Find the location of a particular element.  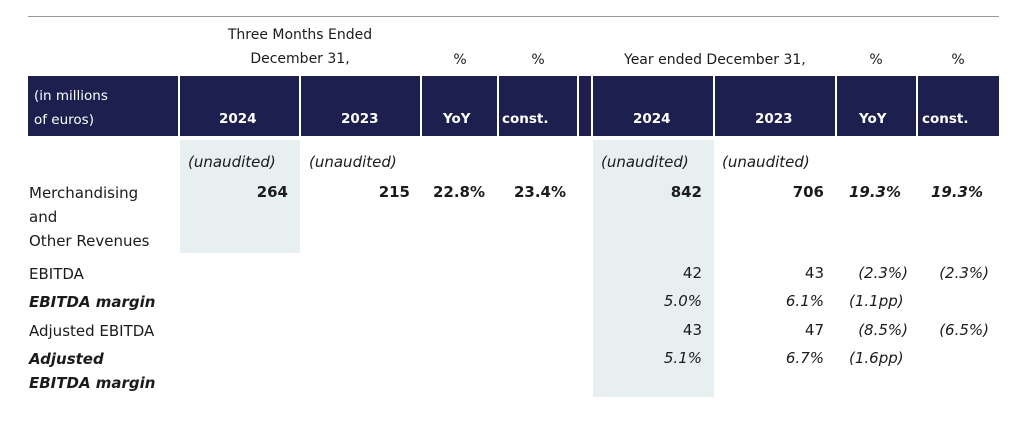

ebitda-y-2024: 42 is located at coordinates (692, 273).